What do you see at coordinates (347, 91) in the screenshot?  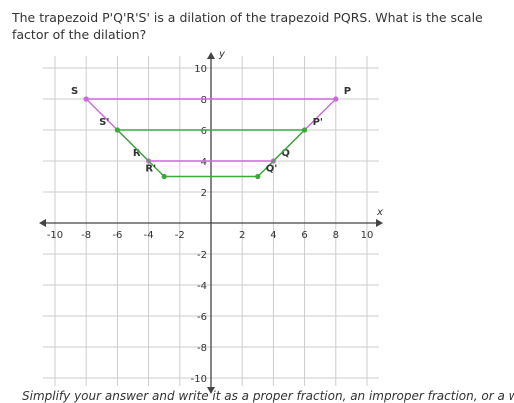 I see `vertex-label: P` at bounding box center [347, 91].